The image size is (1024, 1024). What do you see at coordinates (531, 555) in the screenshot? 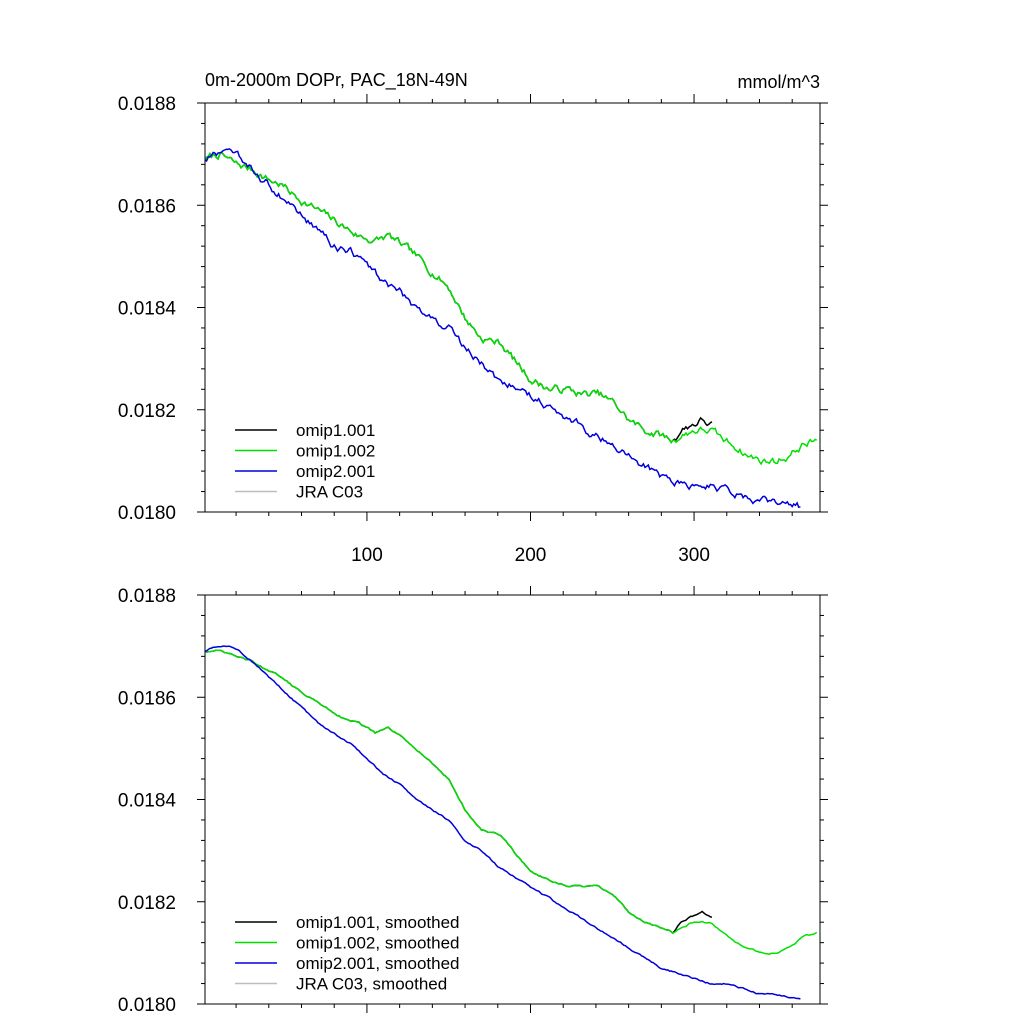
I see `x-tick-label: 200` at bounding box center [531, 555].